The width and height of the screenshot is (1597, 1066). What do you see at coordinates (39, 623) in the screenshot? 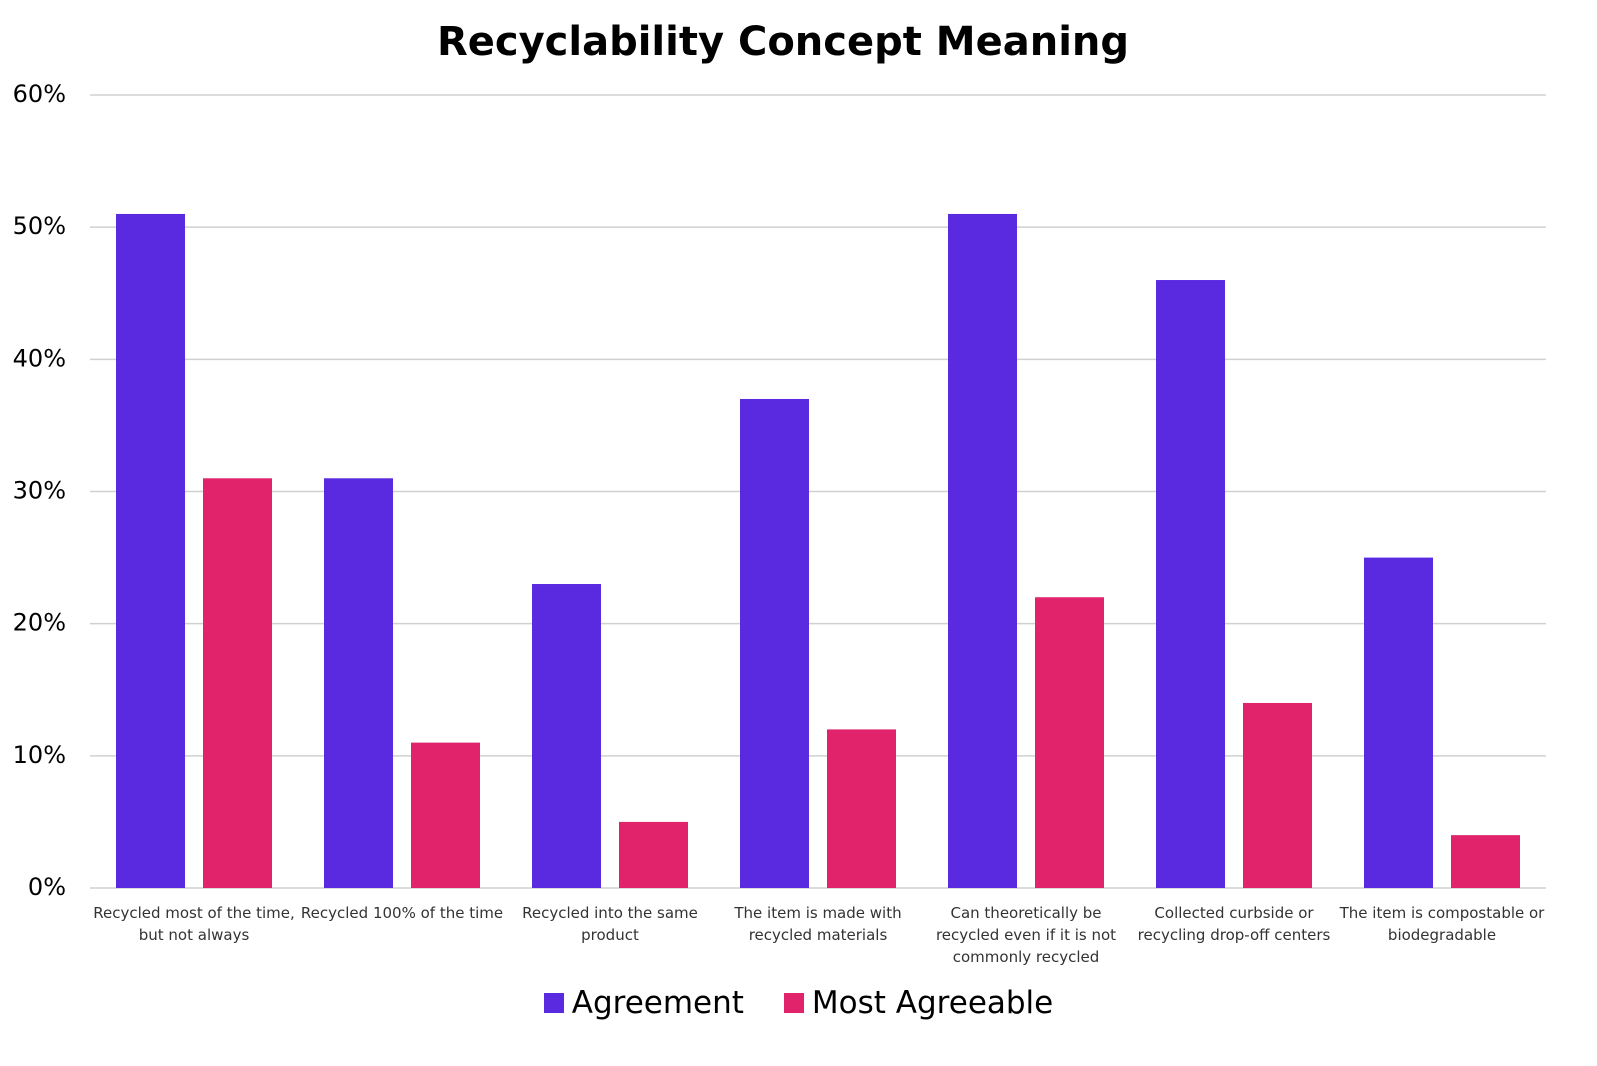
I see `y-tick-label: 20%` at bounding box center [39, 623].